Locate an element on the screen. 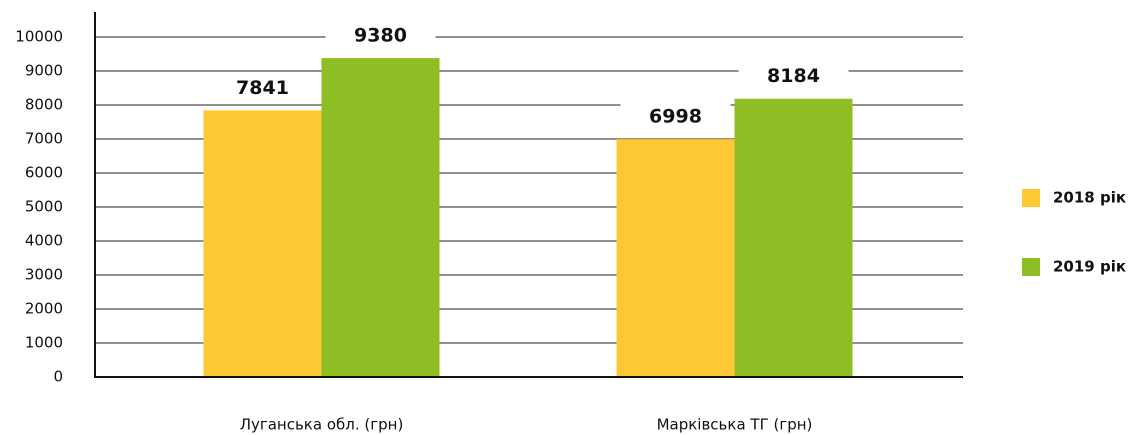 This screenshot has width=1139, height=435. y-tick-label: 4000 is located at coordinates (44, 241).